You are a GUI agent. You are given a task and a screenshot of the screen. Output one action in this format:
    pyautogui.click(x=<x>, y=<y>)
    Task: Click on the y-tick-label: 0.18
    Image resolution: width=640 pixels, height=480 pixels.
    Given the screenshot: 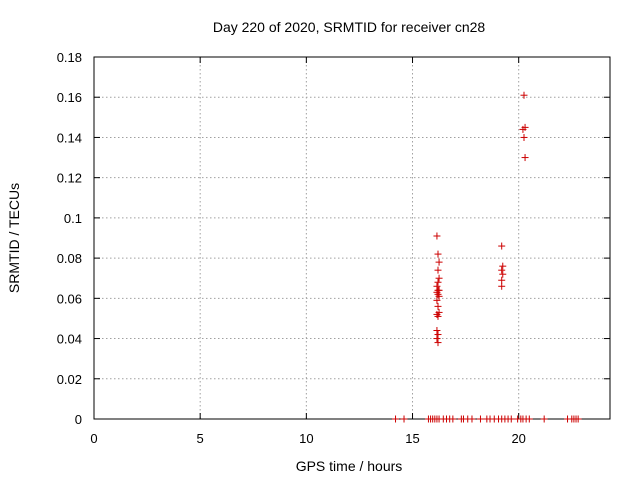 What is the action you would take?
    pyautogui.click(x=69, y=57)
    